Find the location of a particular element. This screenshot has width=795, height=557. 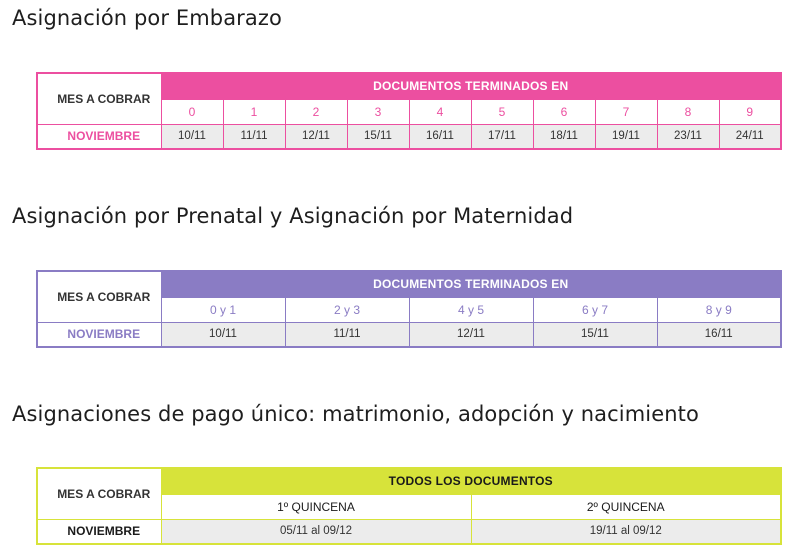

payment-date-cell: 19/11 al 09/12 is located at coordinates (626, 531).